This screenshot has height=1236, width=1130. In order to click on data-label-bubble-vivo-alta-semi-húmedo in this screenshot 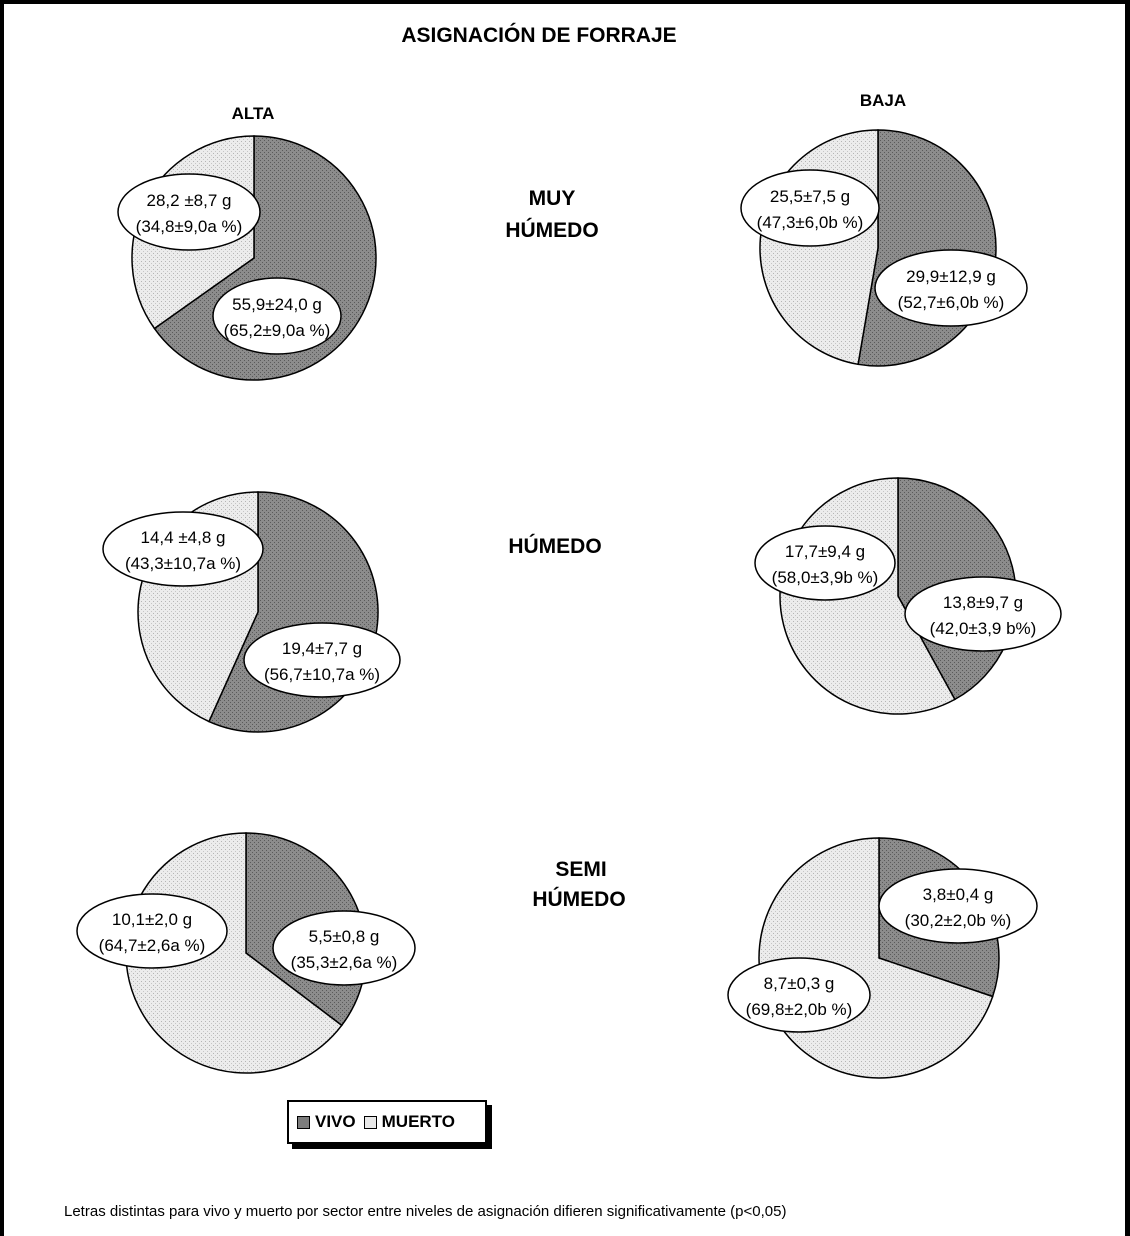, I will do `click(344, 948)`.